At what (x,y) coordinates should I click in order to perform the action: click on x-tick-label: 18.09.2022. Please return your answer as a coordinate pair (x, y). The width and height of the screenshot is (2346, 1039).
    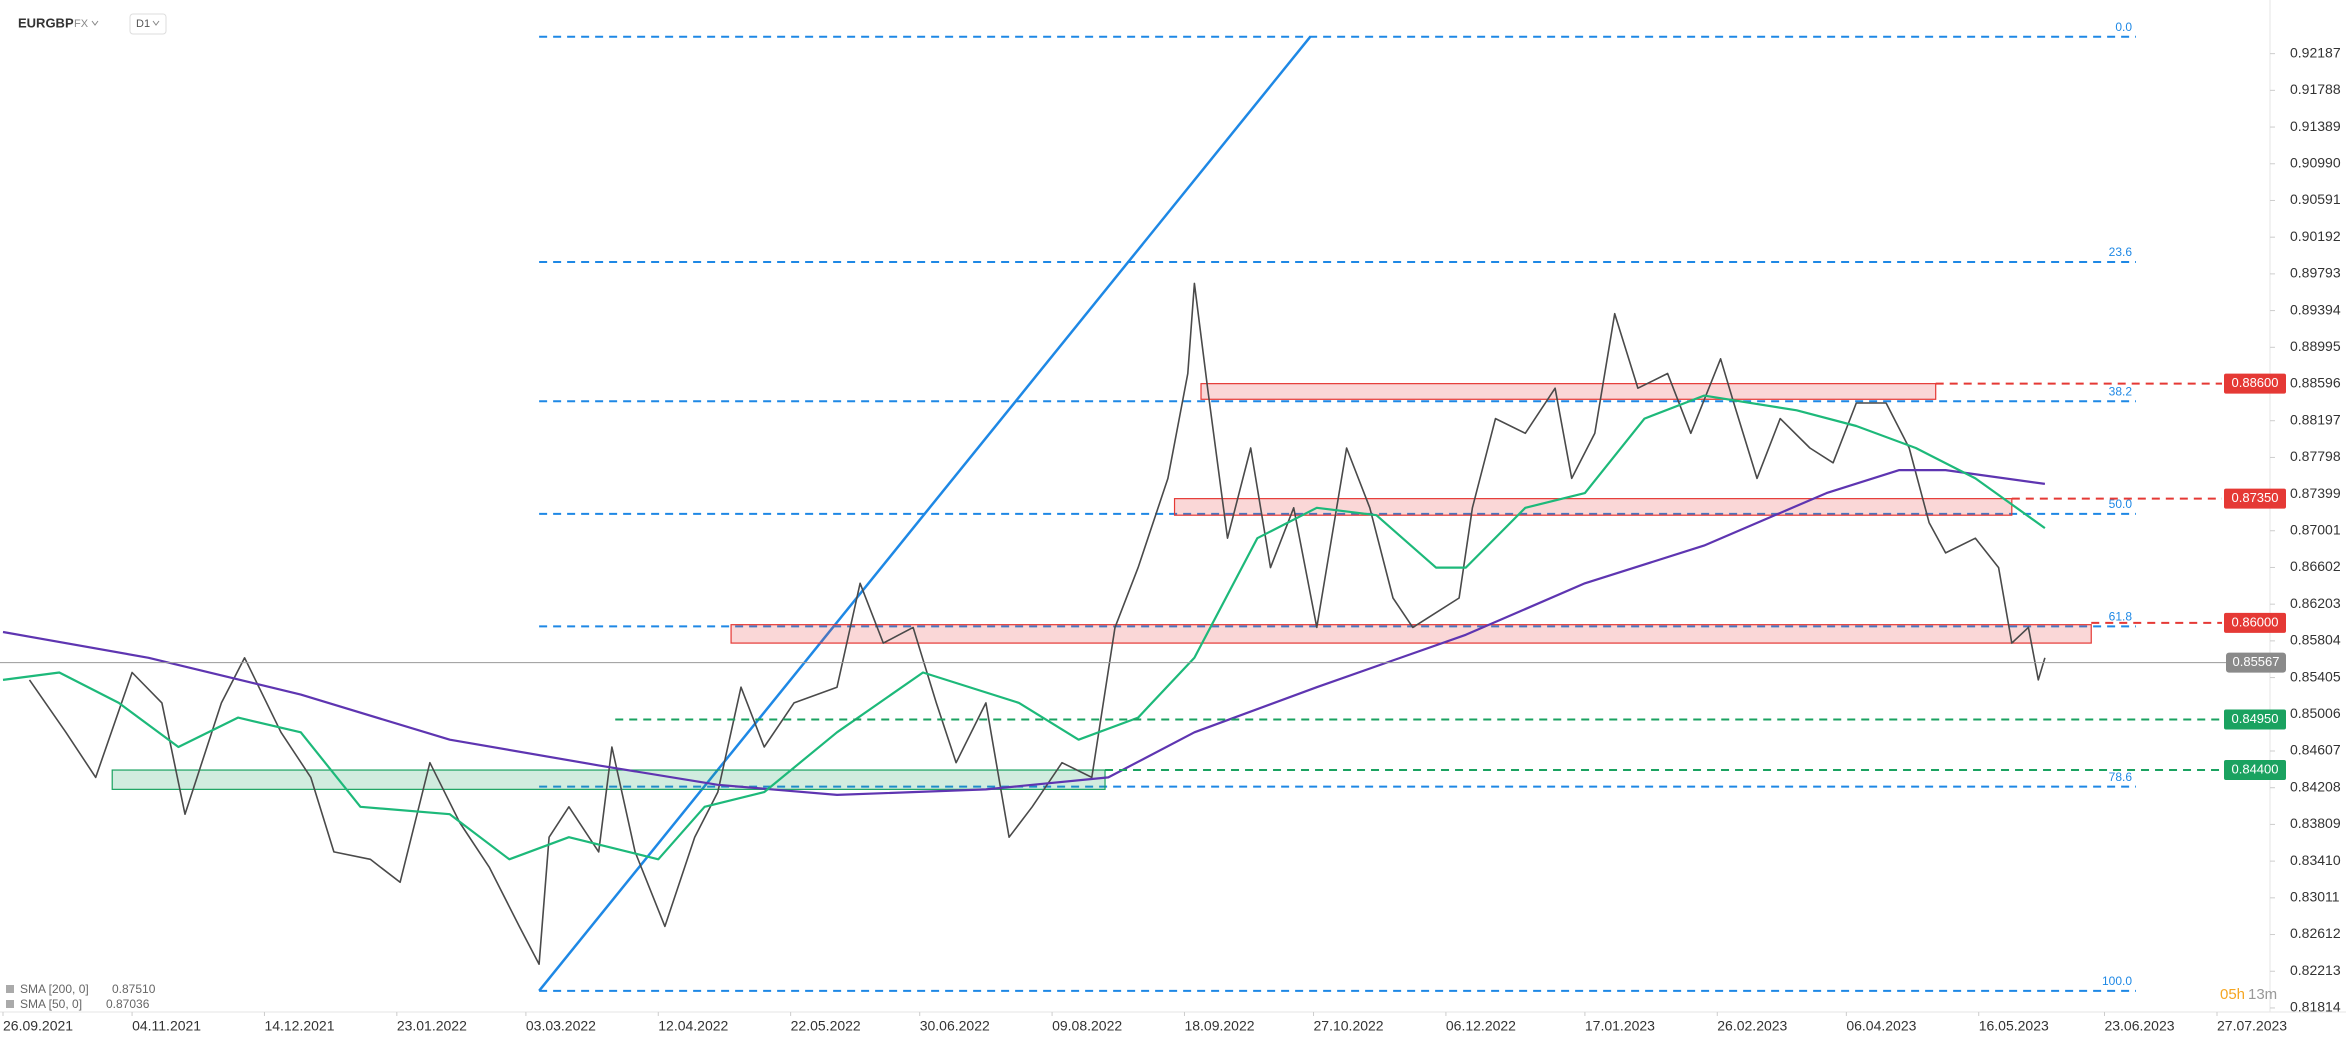
    Looking at the image, I should click on (1219, 1026).